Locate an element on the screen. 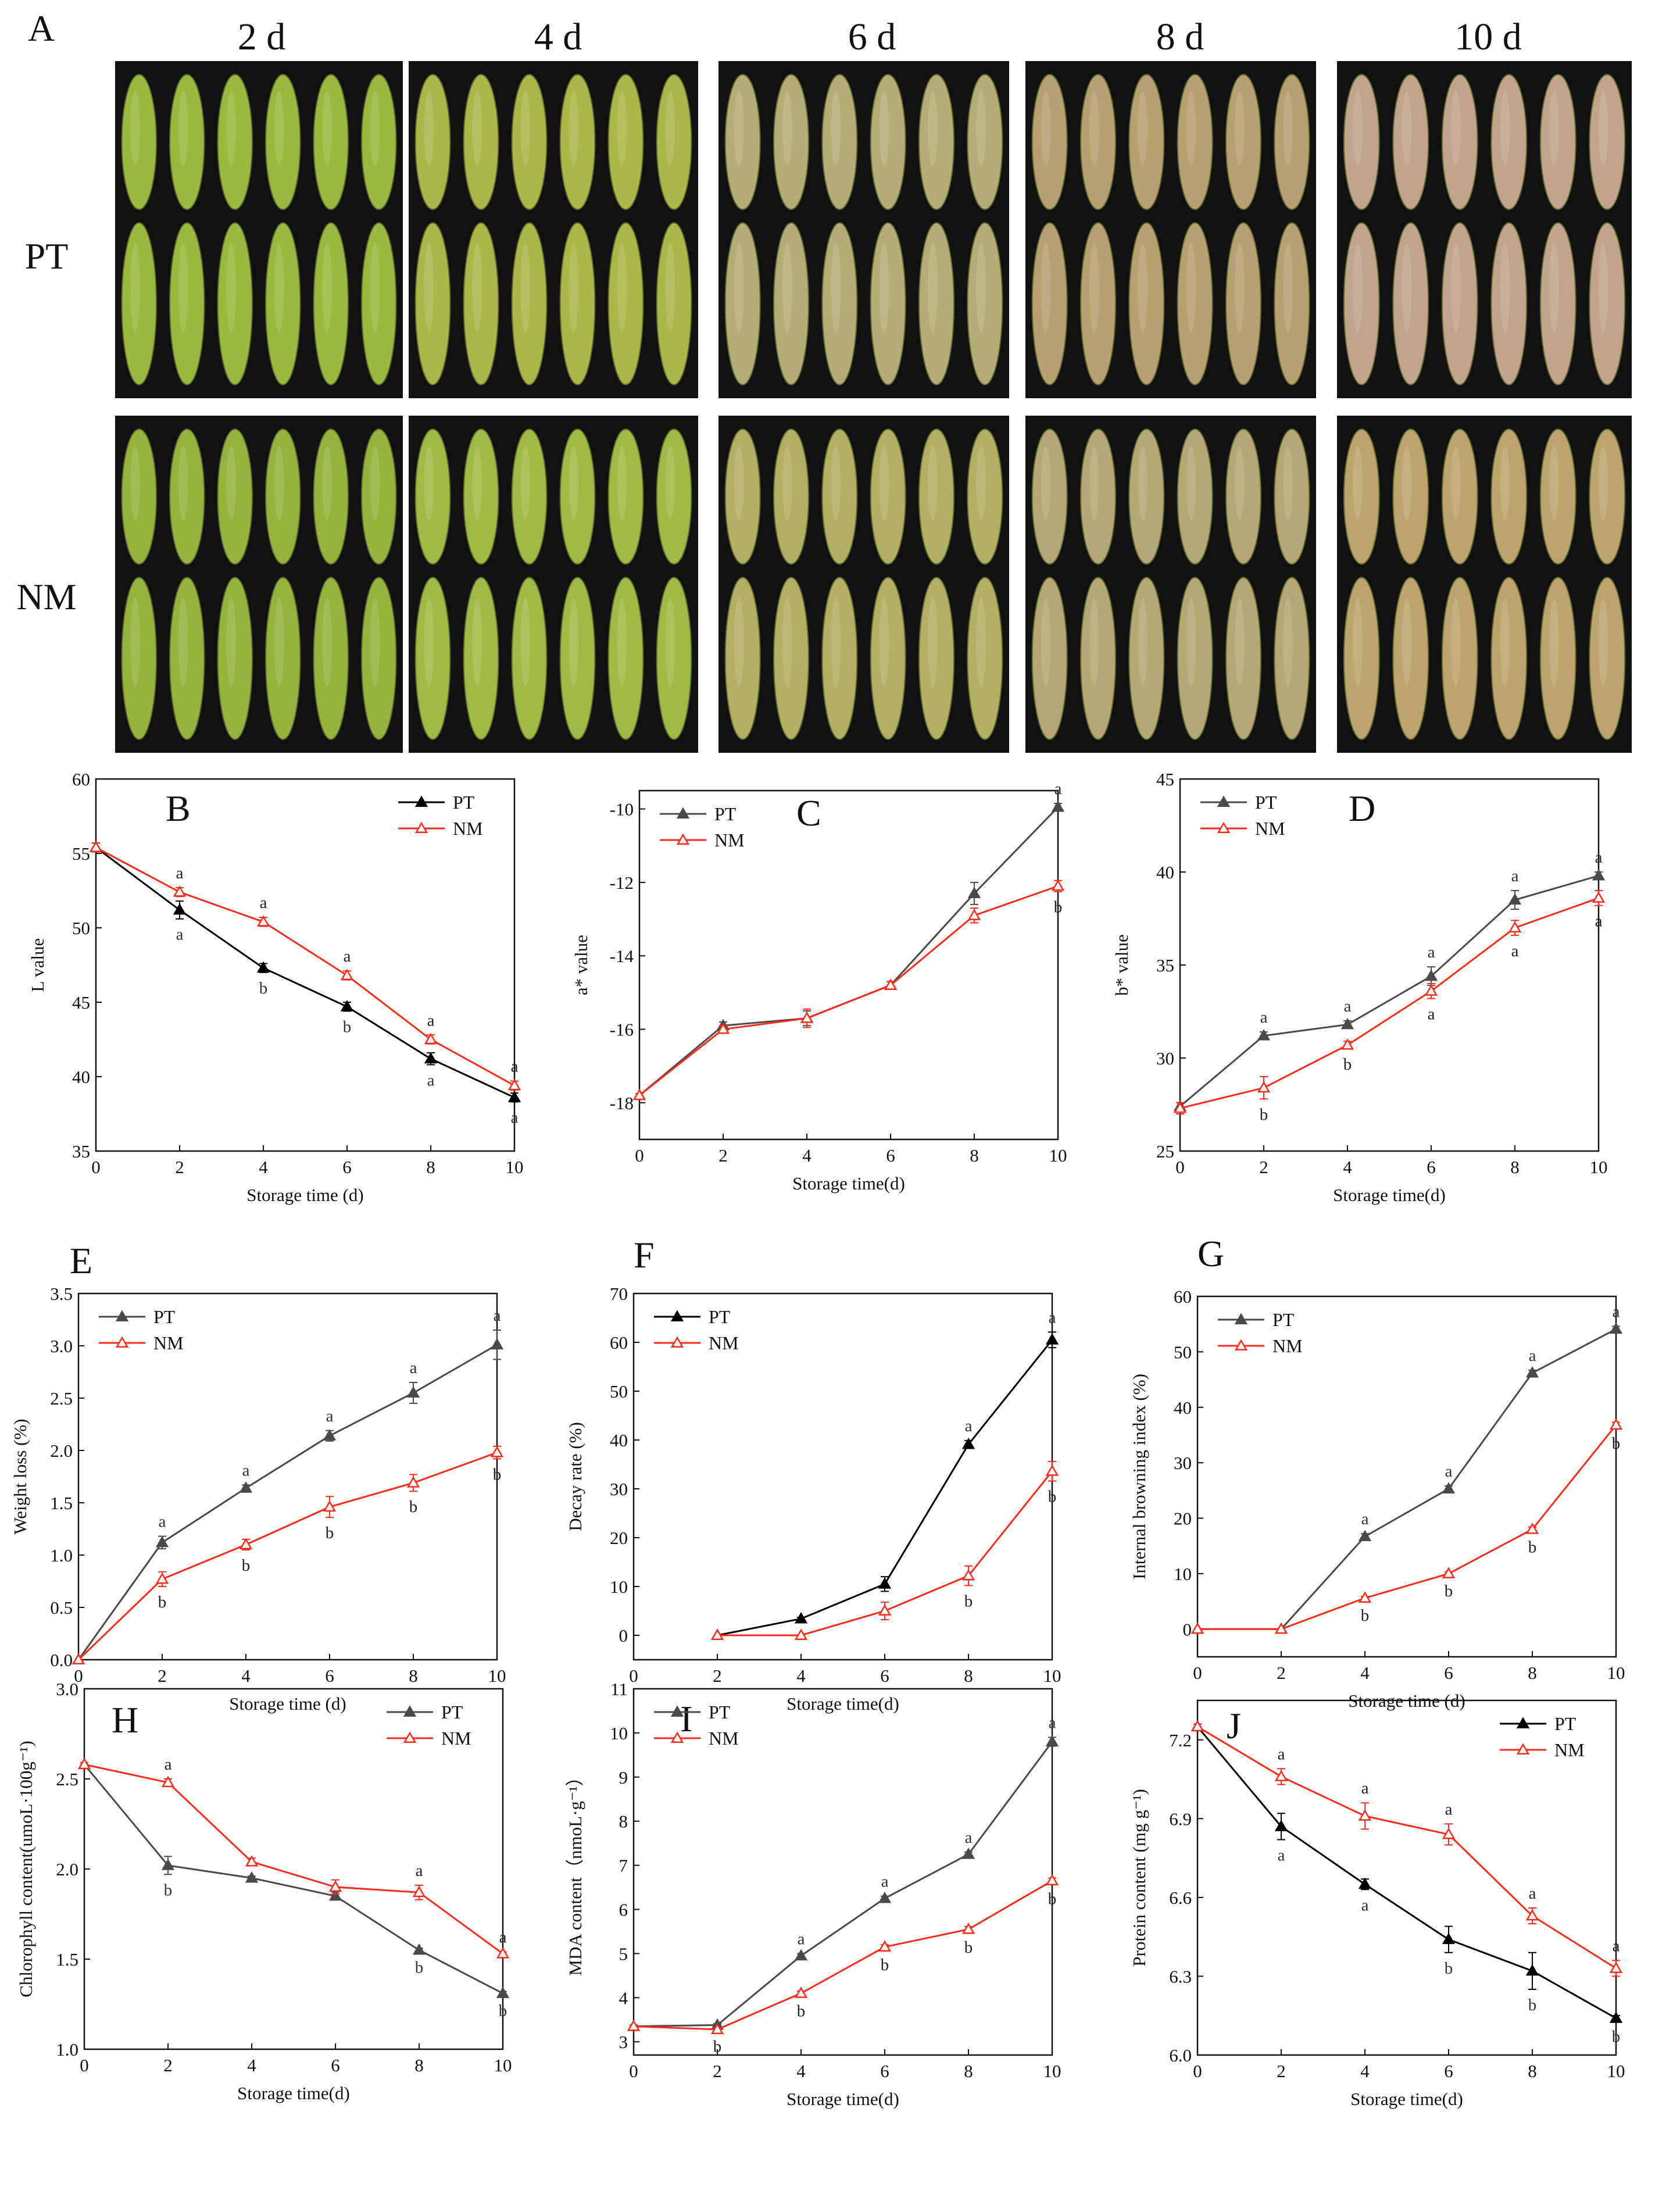  series-pt: a is located at coordinates (848, 940).